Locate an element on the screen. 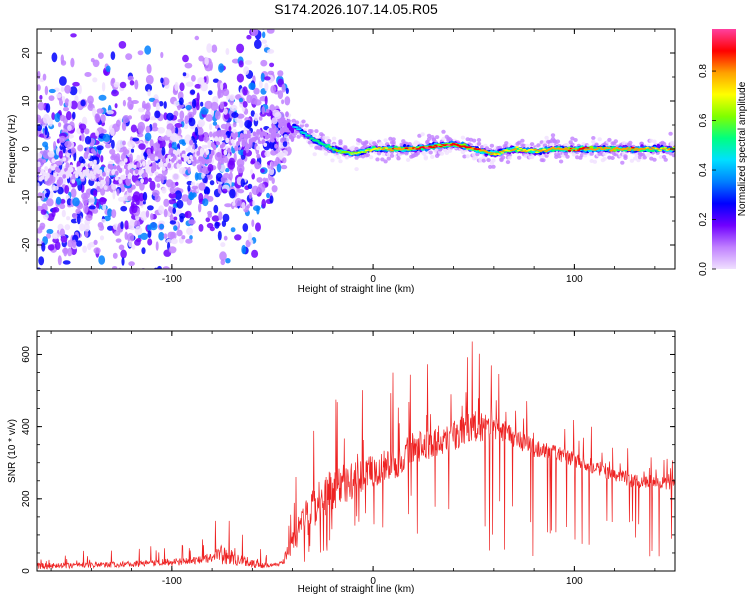 Image resolution: width=750 pixels, height=605 pixels. snr-x-label: Height of straight line (km) is located at coordinates (356, 589).